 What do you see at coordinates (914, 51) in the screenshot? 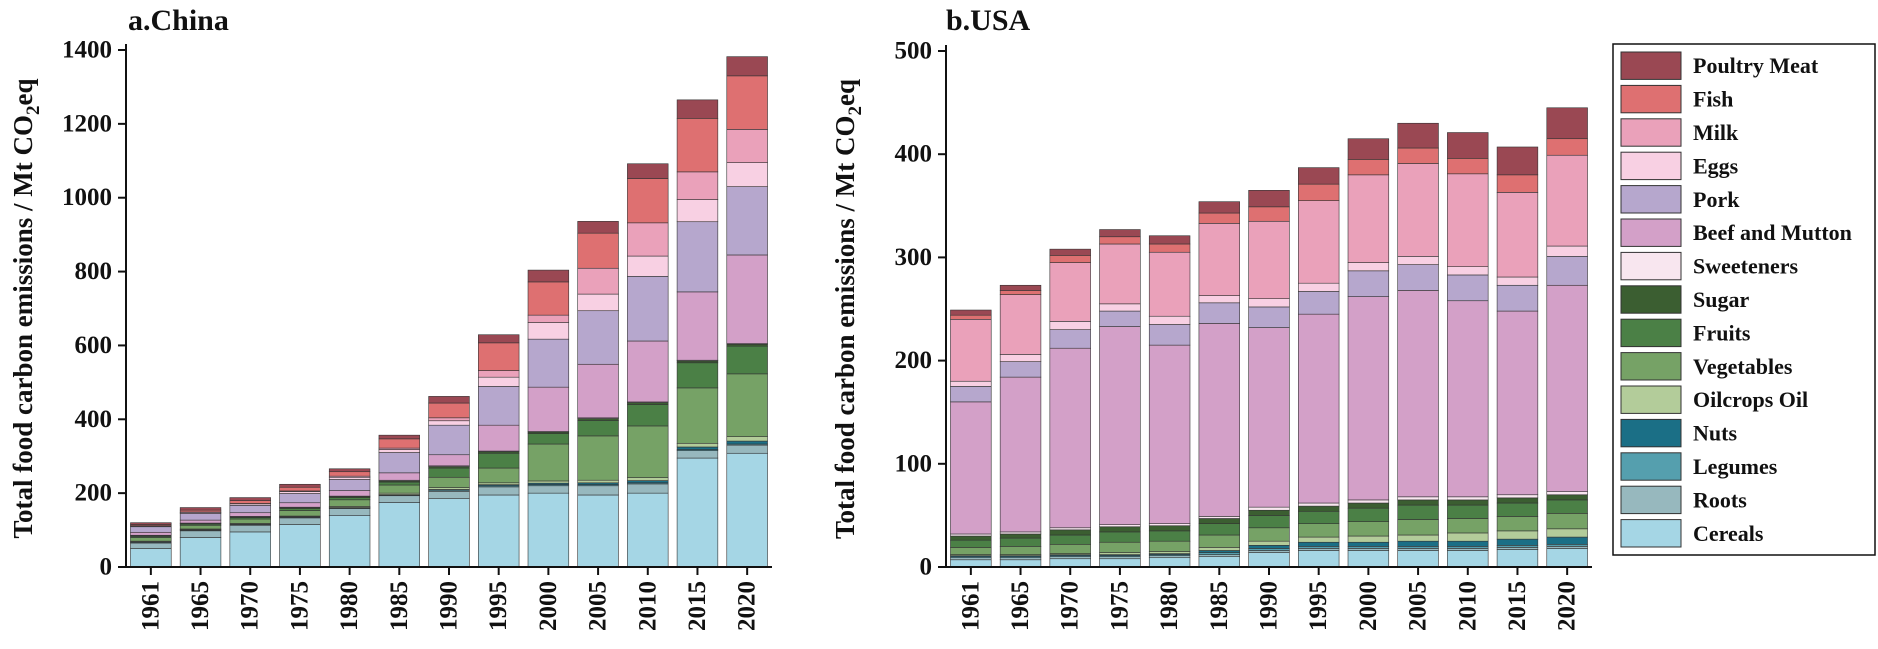
I see `y-tick-label-usa-500: 500` at bounding box center [914, 51].